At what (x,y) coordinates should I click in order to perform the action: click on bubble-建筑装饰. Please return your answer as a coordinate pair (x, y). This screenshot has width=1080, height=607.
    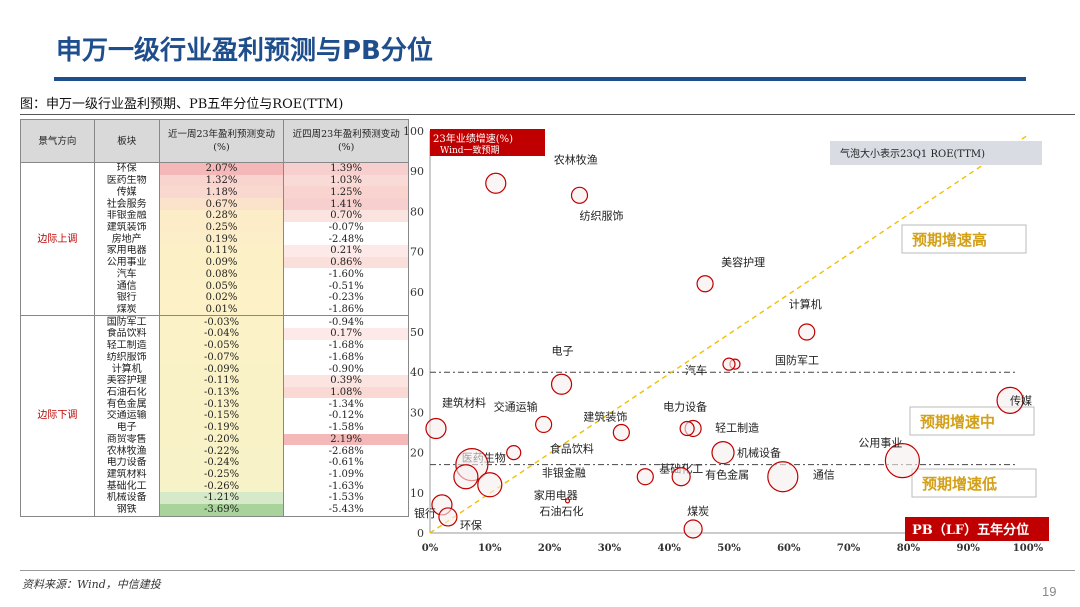
    Looking at the image, I should click on (621, 432).